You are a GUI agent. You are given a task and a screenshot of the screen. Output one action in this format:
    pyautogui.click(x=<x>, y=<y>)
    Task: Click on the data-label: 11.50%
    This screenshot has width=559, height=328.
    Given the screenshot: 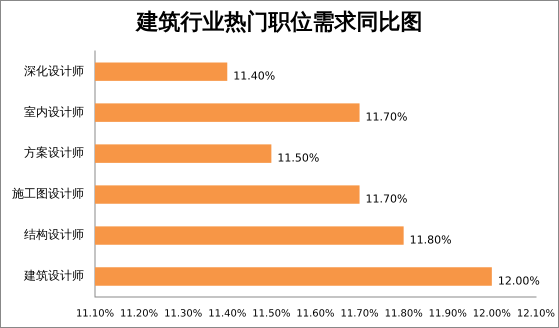 What is the action you would take?
    pyautogui.click(x=298, y=157)
    